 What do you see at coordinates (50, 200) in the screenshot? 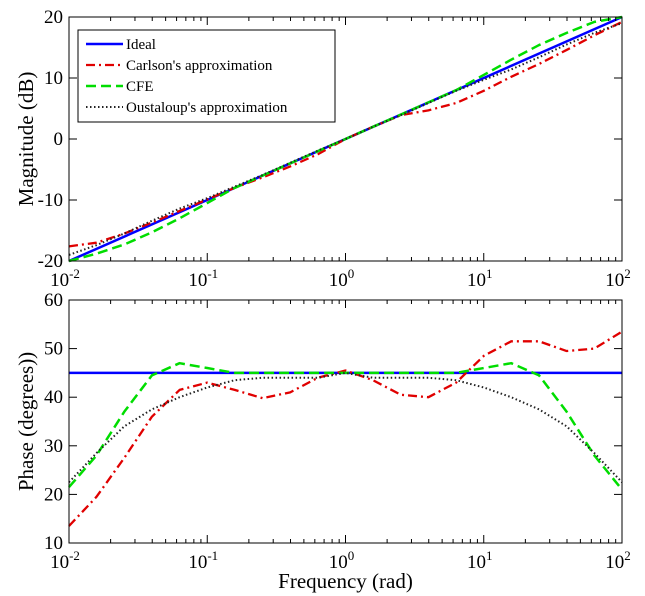
I see `y-tick-label: -10` at bounding box center [50, 200].